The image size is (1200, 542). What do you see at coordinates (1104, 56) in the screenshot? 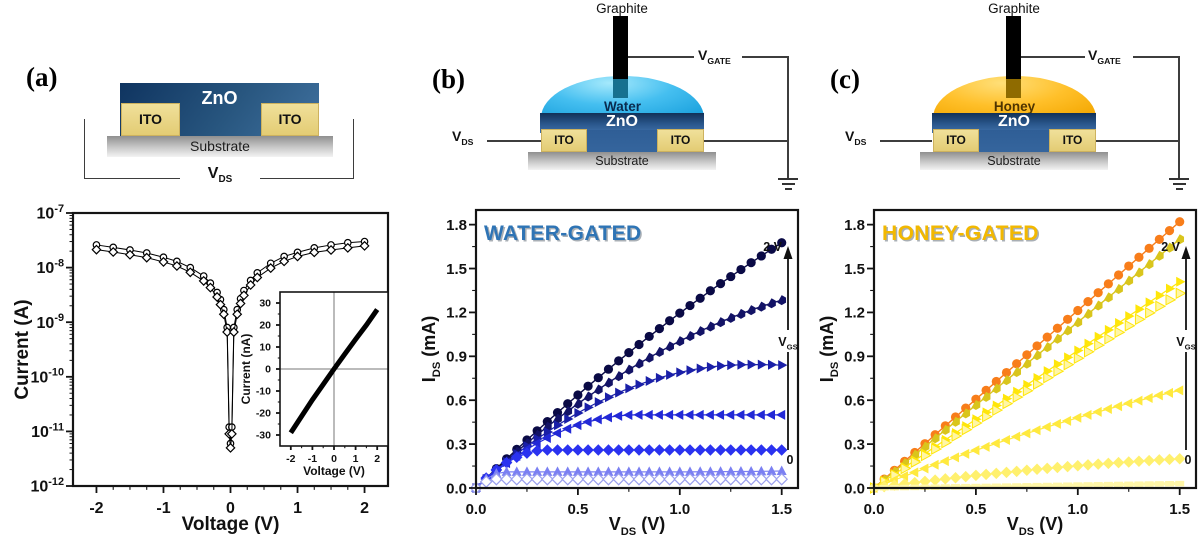
I see `vgate-label-c: VGATE` at bounding box center [1104, 56].